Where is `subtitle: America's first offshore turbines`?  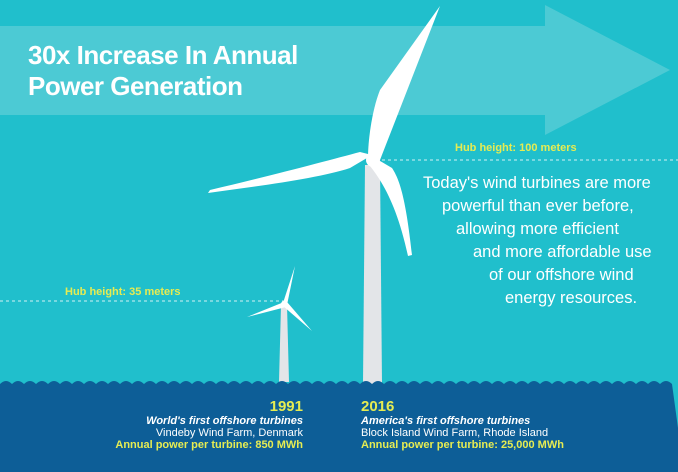 subtitle: America's first offshore turbines is located at coordinates (446, 421).